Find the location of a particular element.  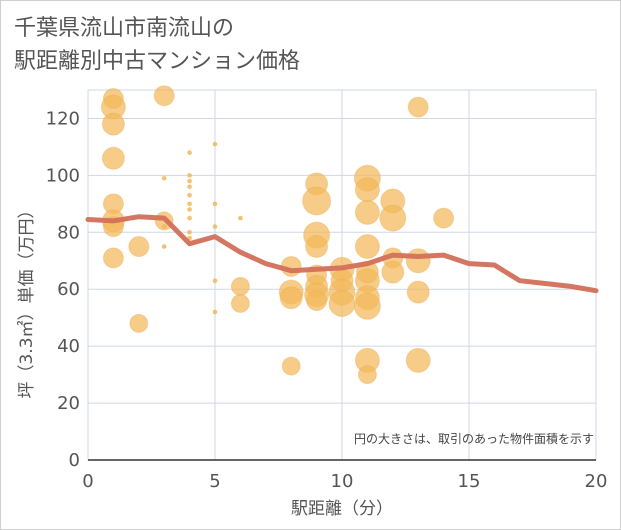

y-tick-label: 40 is located at coordinates (68, 346).